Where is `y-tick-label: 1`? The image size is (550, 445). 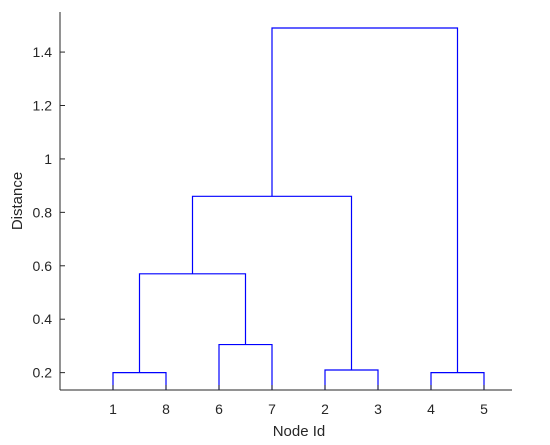 y-tick-label: 1 is located at coordinates (48, 159).